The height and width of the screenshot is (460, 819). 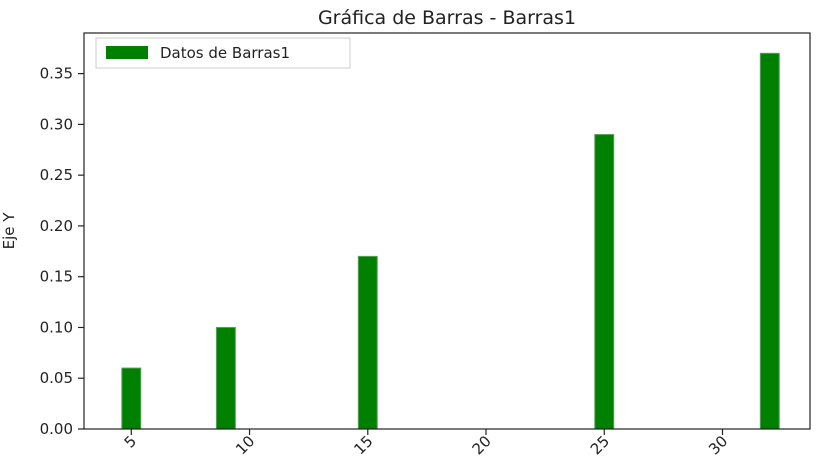 I want to click on x-tick-label: 20, so click(x=482, y=445).